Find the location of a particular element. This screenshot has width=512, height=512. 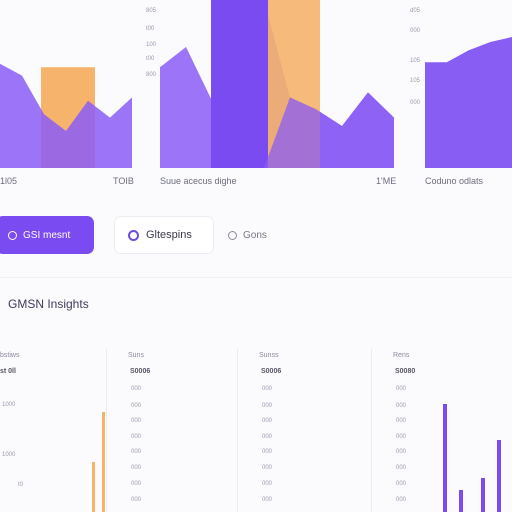

section-divider is located at coordinates (256, 277).